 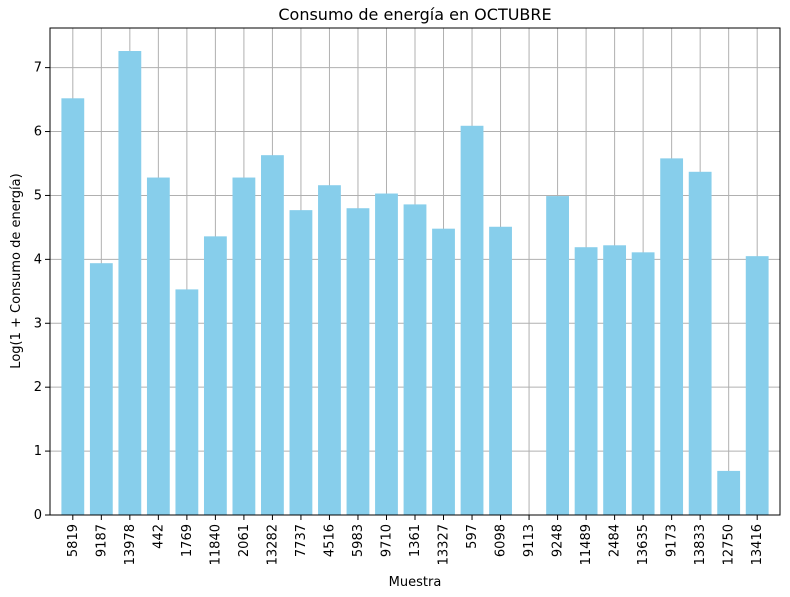 I want to click on x-tick-label: 13416, so click(x=757, y=544).